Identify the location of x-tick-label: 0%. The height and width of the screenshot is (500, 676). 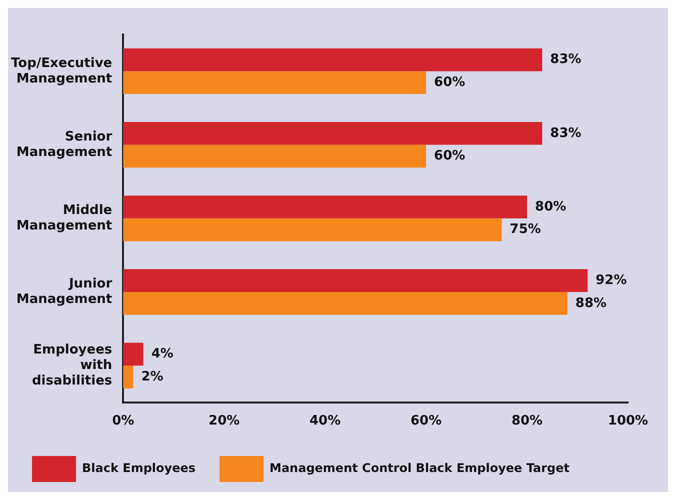
(123, 421).